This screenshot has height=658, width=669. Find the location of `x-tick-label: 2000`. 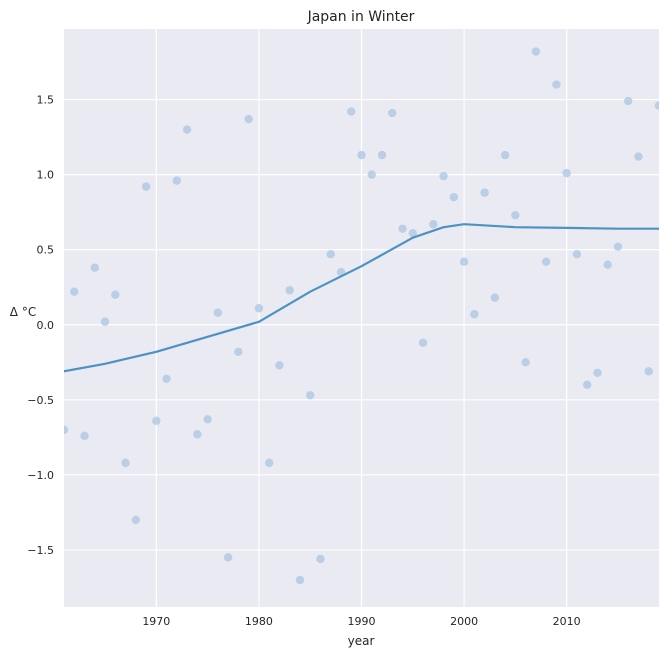

x-tick-label: 2000 is located at coordinates (464, 621).